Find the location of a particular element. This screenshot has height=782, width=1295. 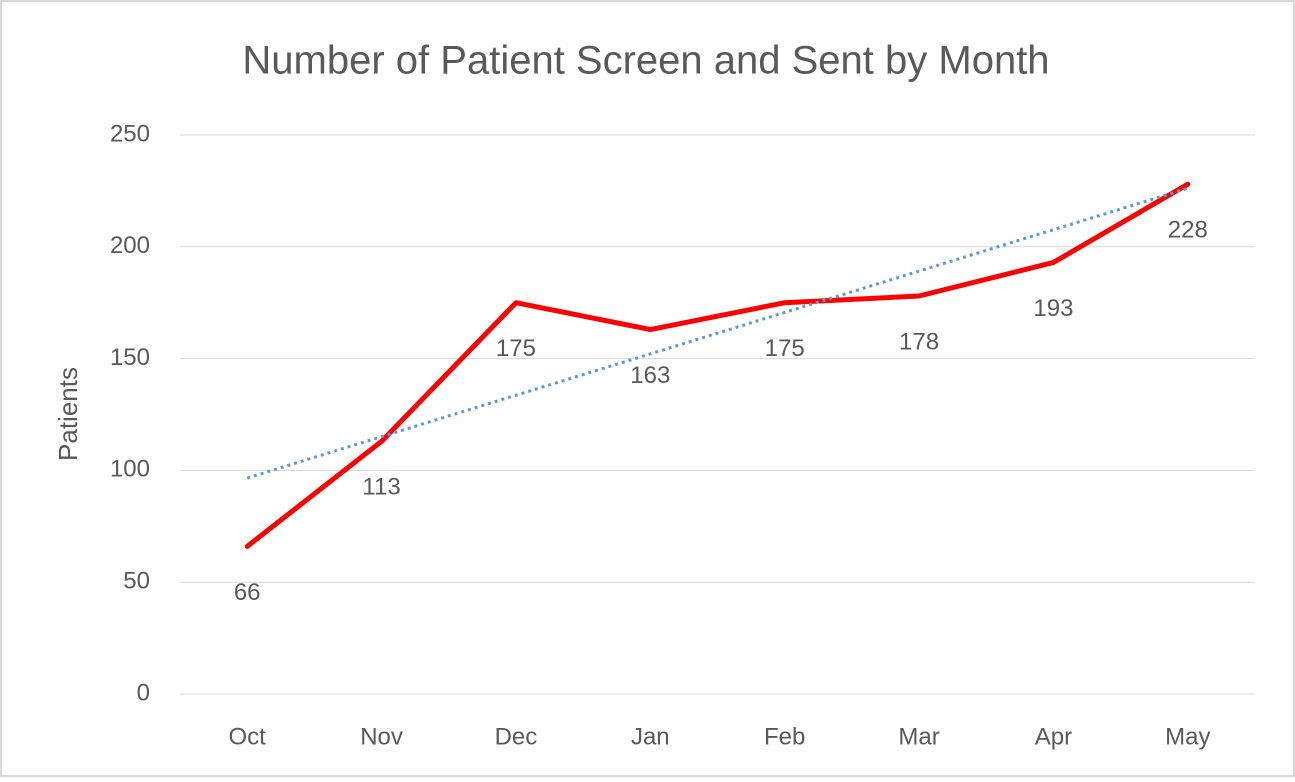

y-tick-label: 0 is located at coordinates (143, 692).